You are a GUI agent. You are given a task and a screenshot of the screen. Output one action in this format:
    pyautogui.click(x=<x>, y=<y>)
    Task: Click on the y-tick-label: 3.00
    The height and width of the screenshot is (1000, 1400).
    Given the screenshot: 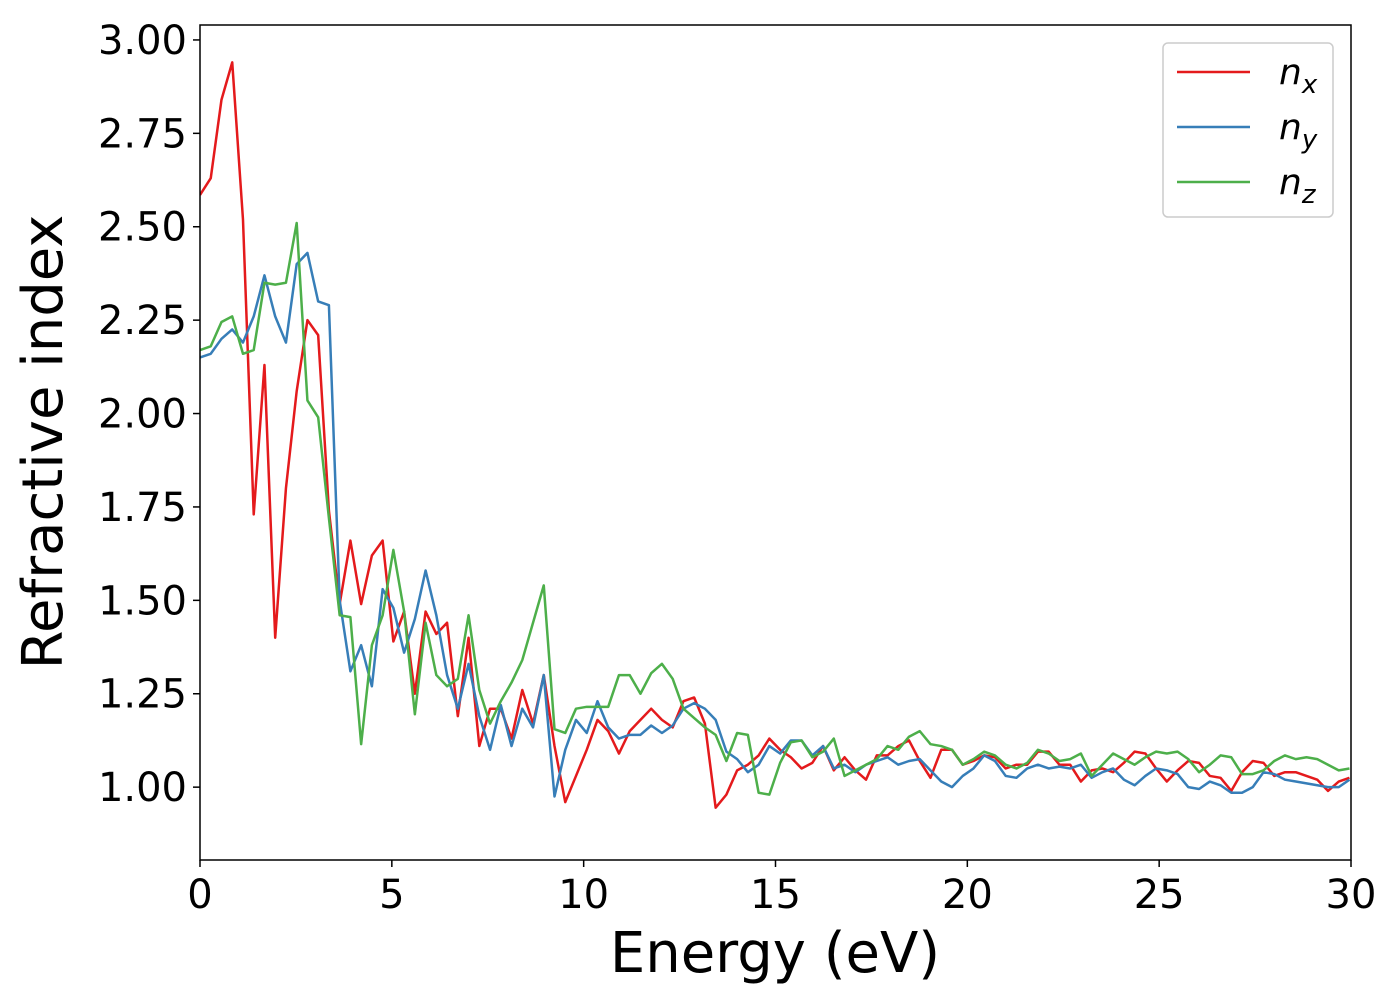 What is the action you would take?
    pyautogui.click(x=142, y=41)
    